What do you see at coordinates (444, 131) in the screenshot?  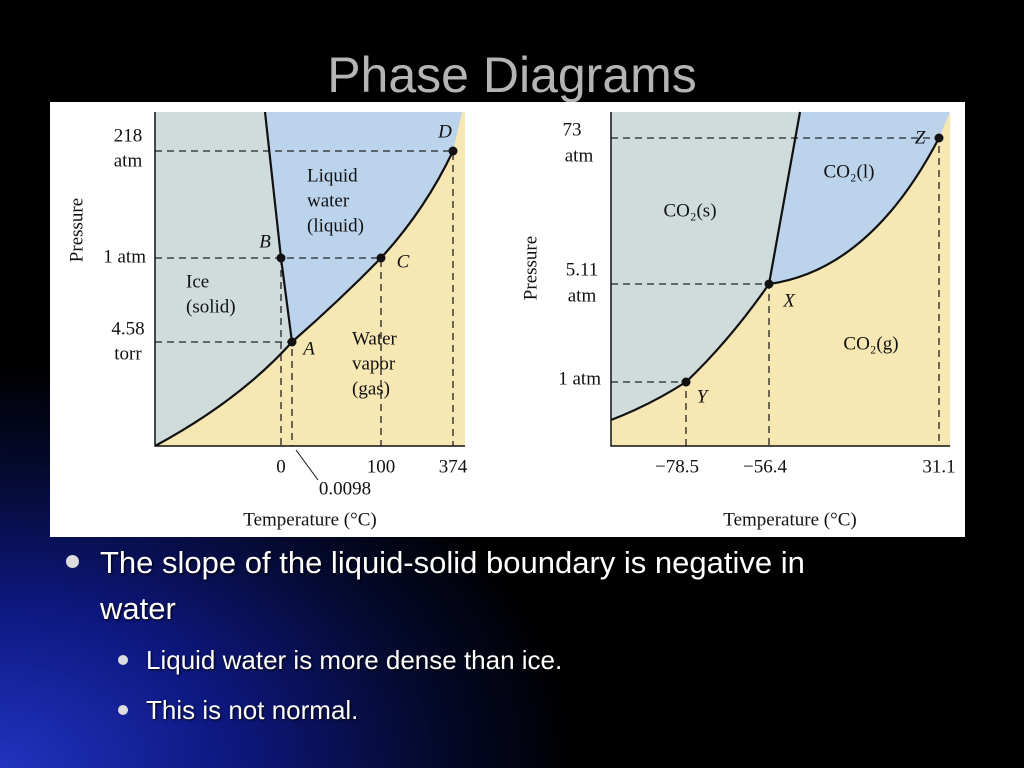 I see `point-label: D` at bounding box center [444, 131].